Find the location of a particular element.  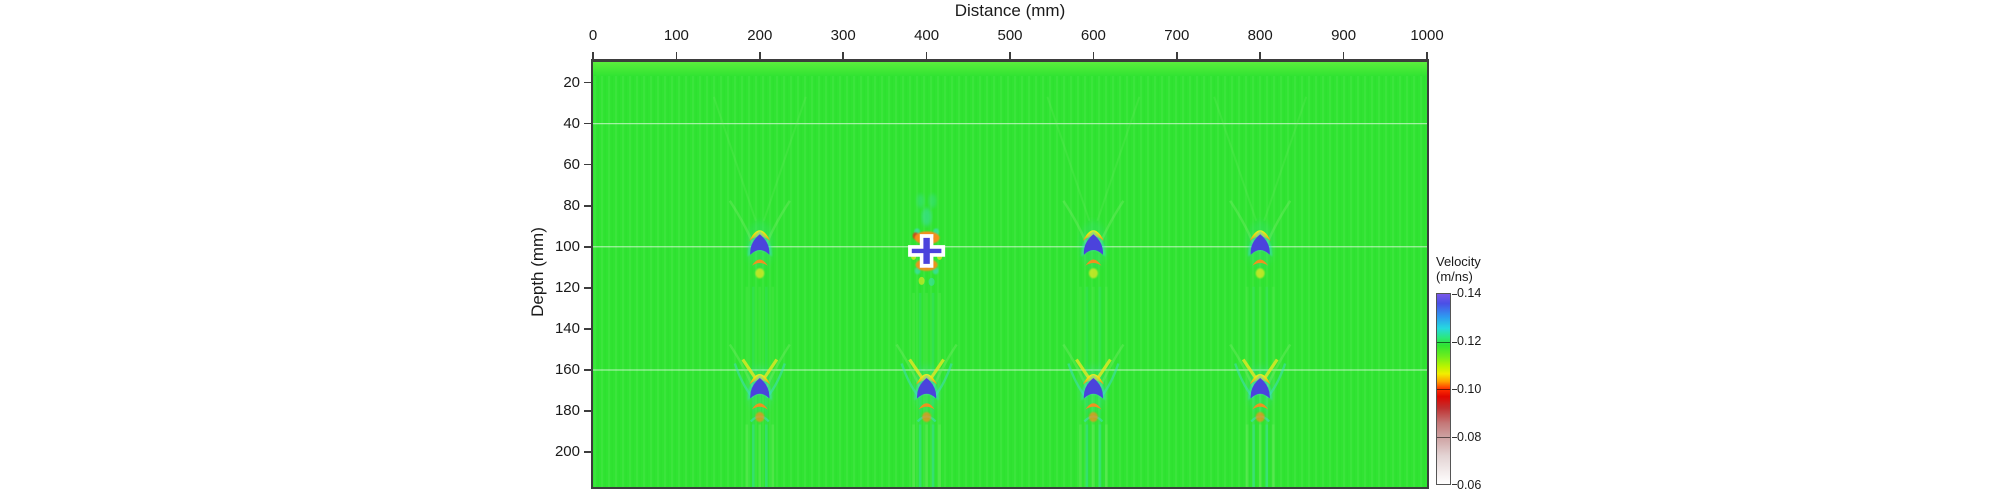

x-tick-label: 1000 is located at coordinates (1427, 35).